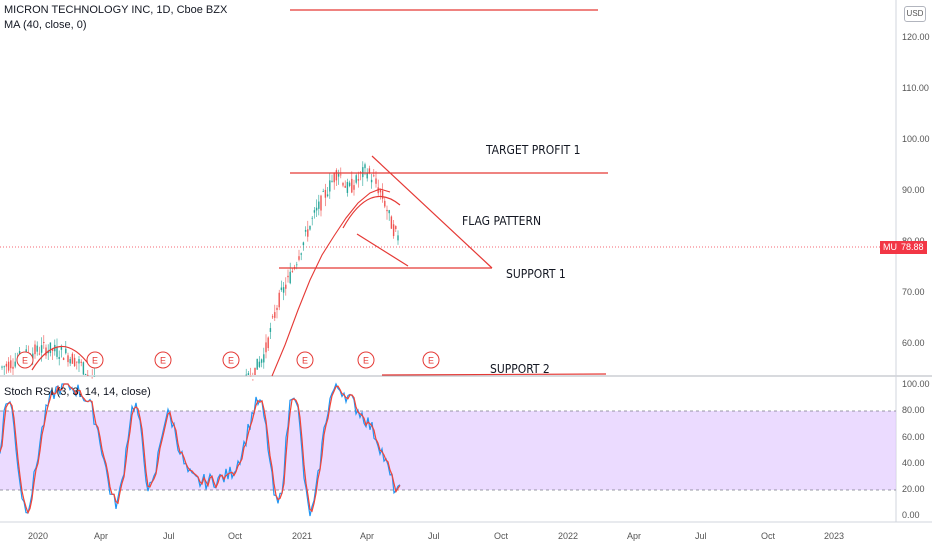  Describe the element at coordinates (382, 250) in the screenshot. I see `flag-lower-line` at that location.